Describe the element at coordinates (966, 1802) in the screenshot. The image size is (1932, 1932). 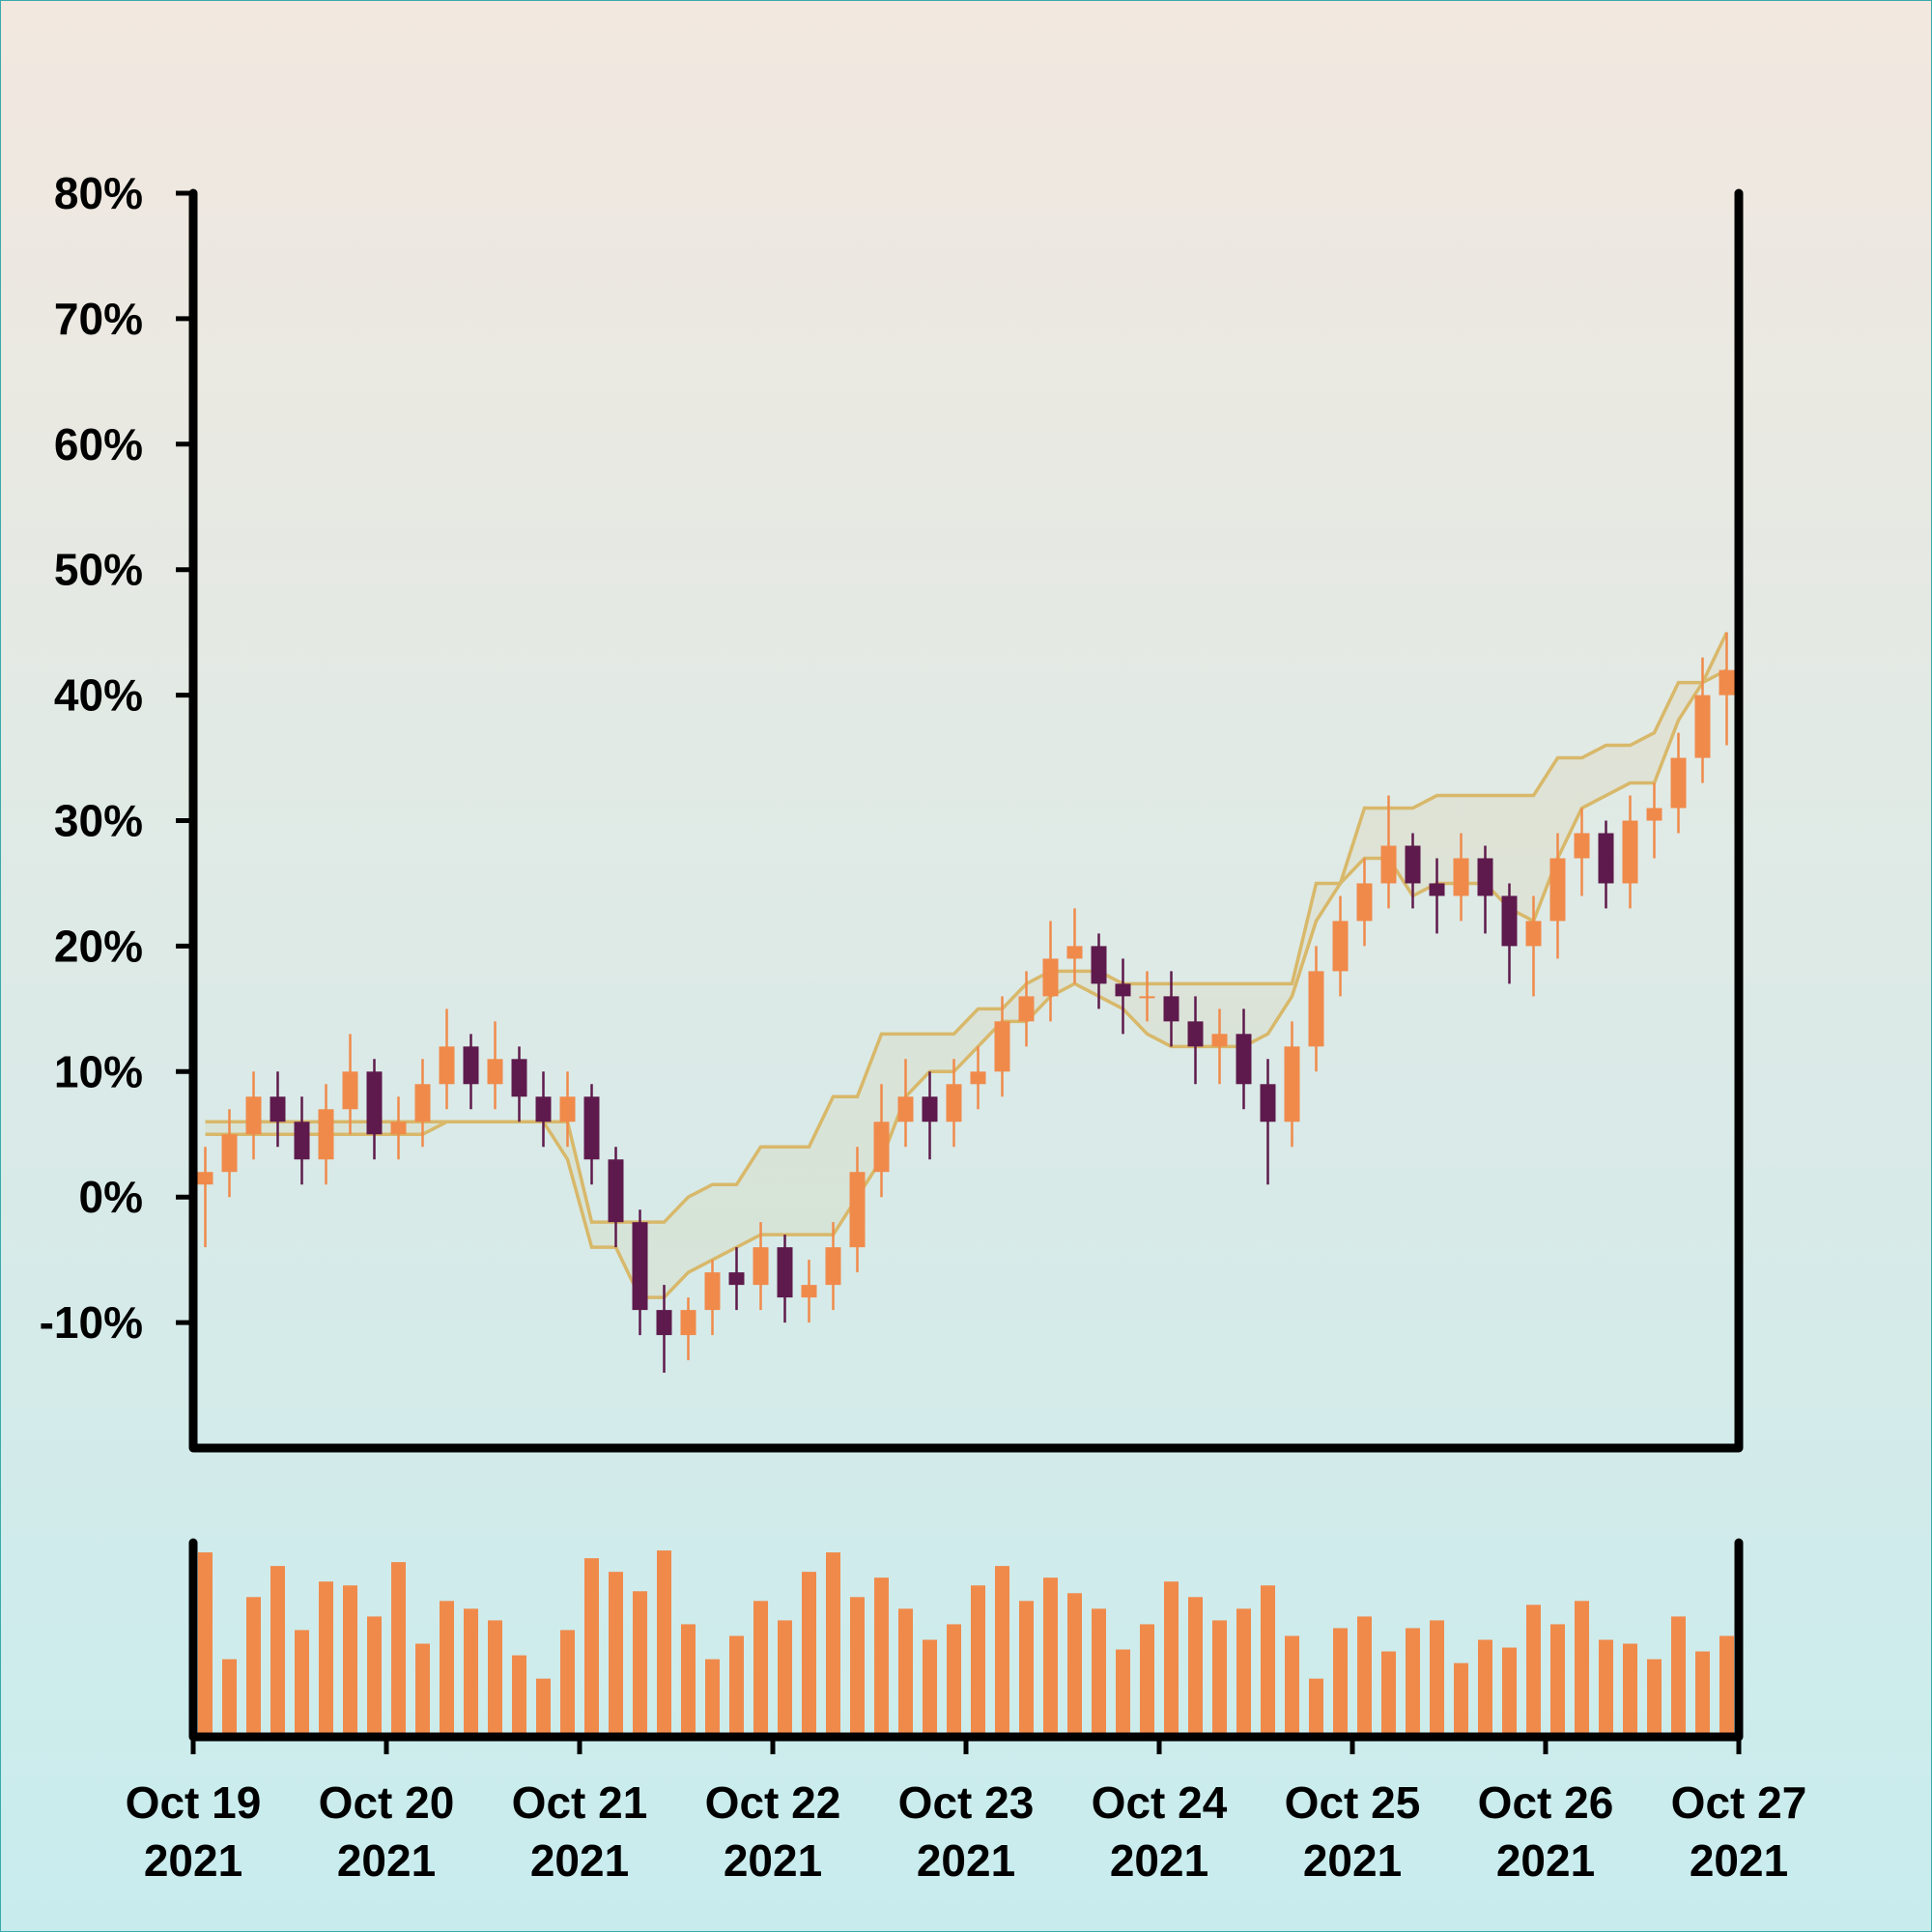
I see `x-tick-label: Oct 23` at that location.